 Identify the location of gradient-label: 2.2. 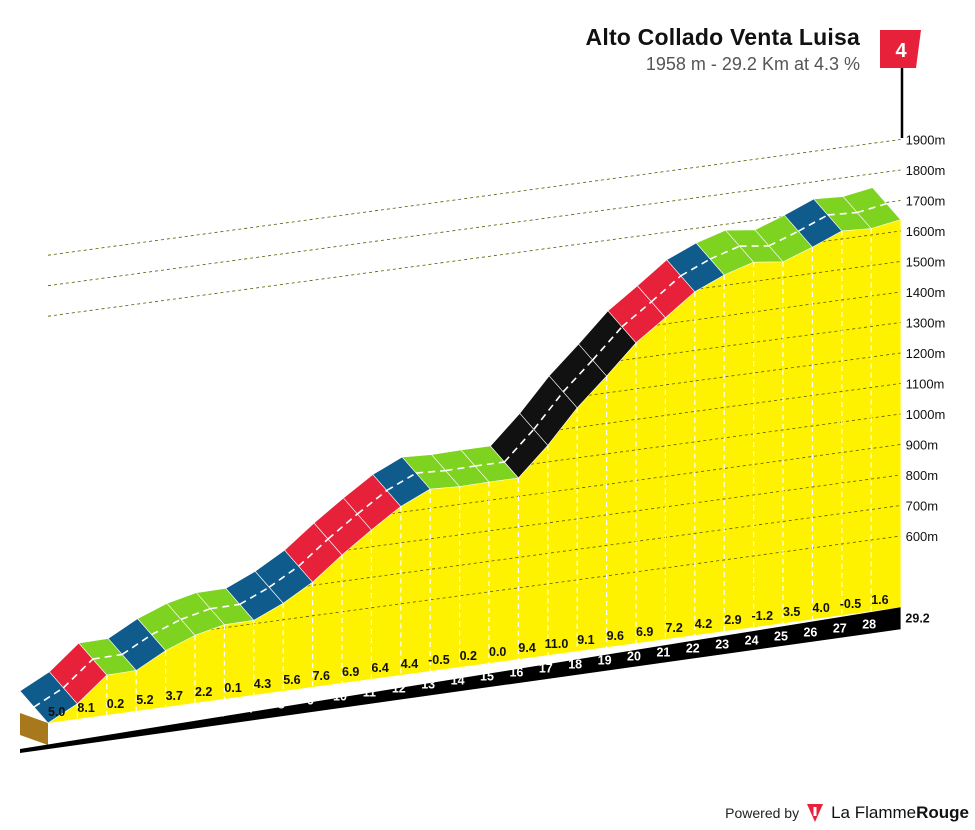
(203, 692).